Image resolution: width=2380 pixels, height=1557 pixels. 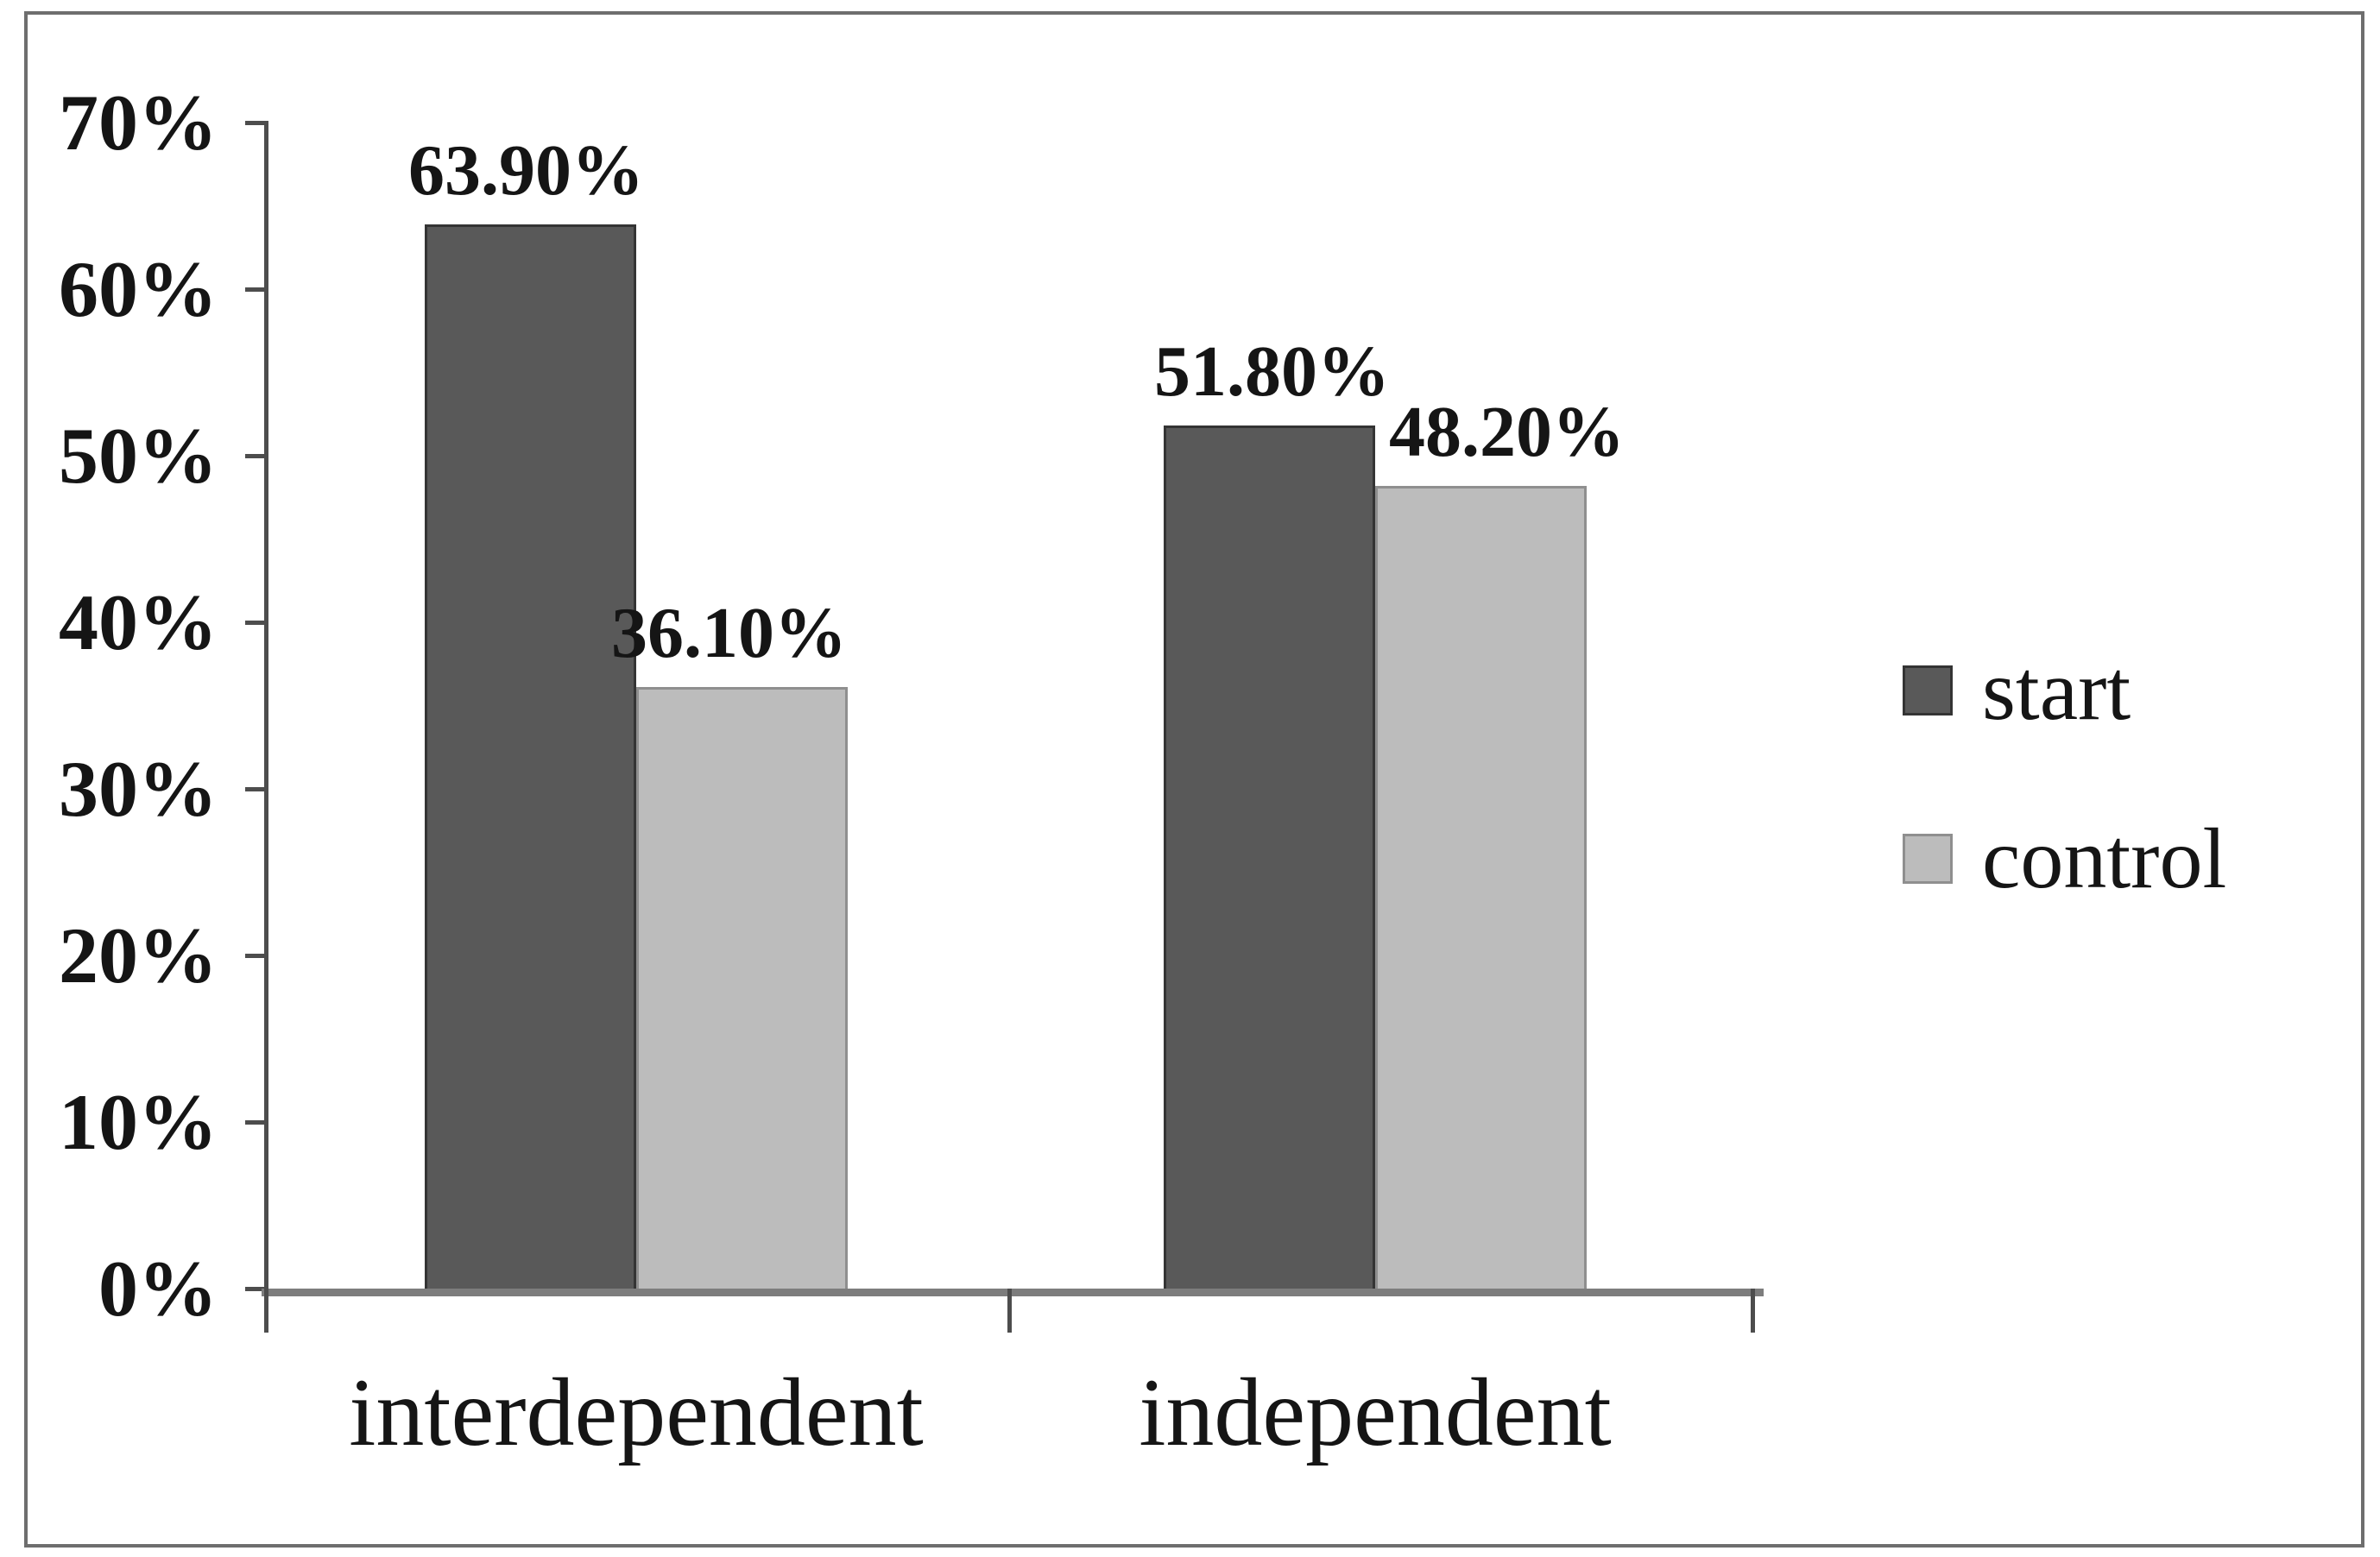 What do you see at coordinates (138, 289) in the screenshot?
I see `y-tick-label: 60%` at bounding box center [138, 289].